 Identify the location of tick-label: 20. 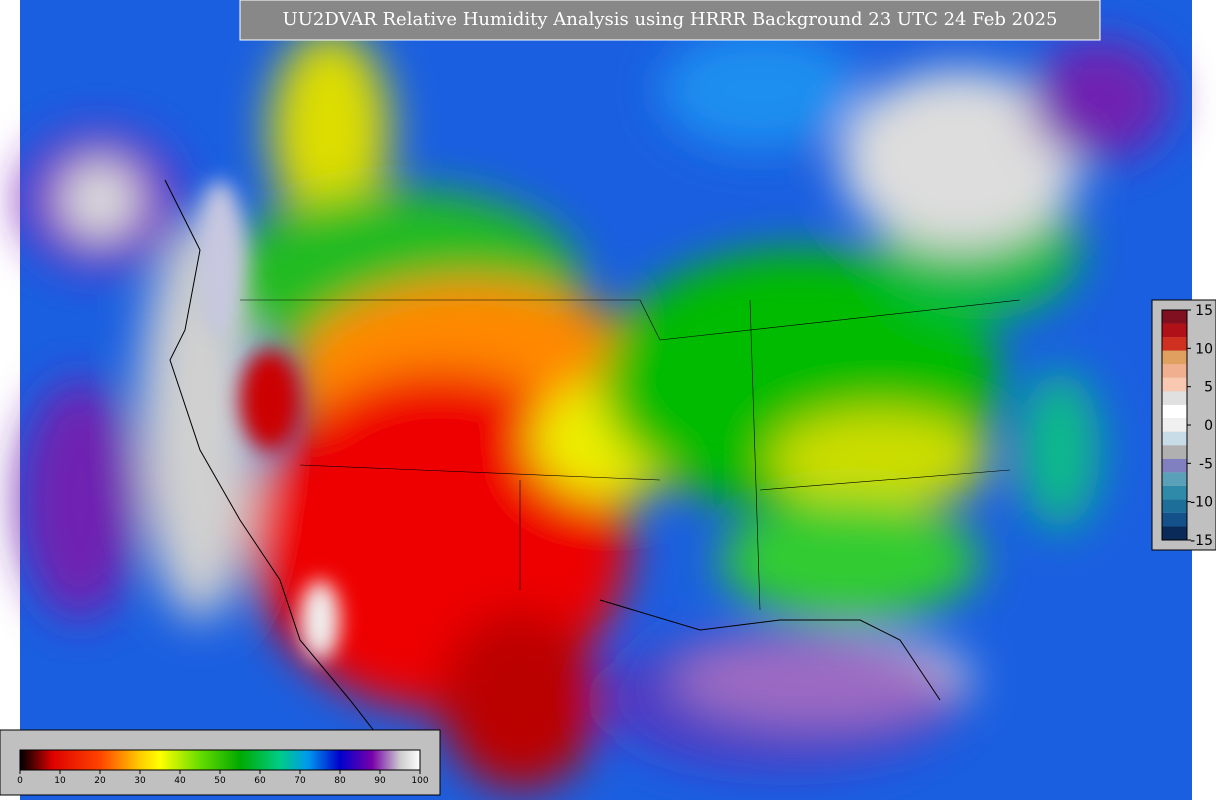
(100, 781).